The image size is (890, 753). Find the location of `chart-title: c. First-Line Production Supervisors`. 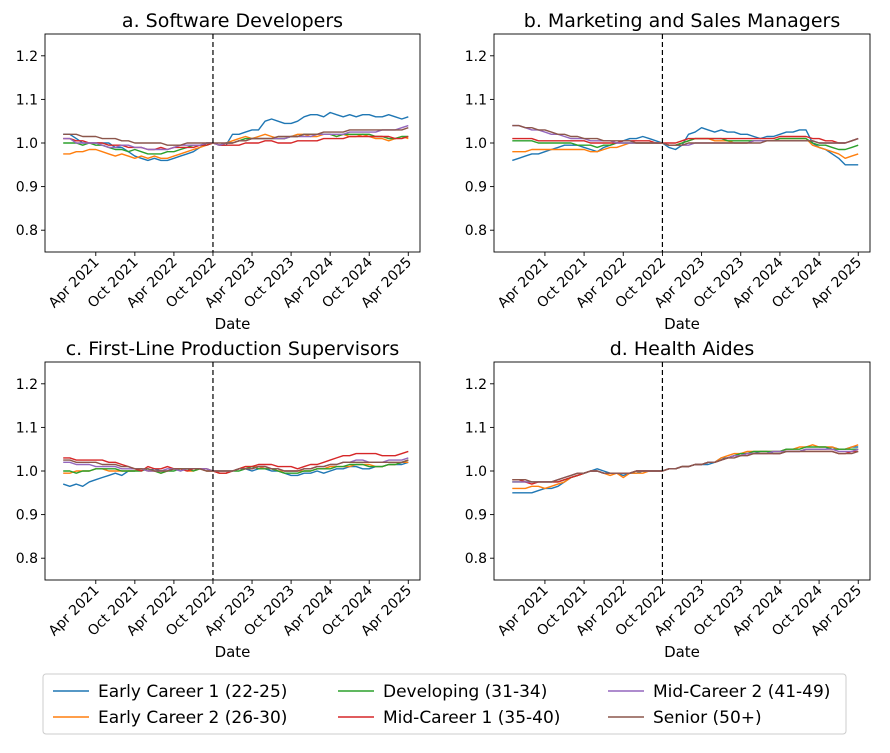

chart-title: c. First-Line Production Supervisors is located at coordinates (233, 349).